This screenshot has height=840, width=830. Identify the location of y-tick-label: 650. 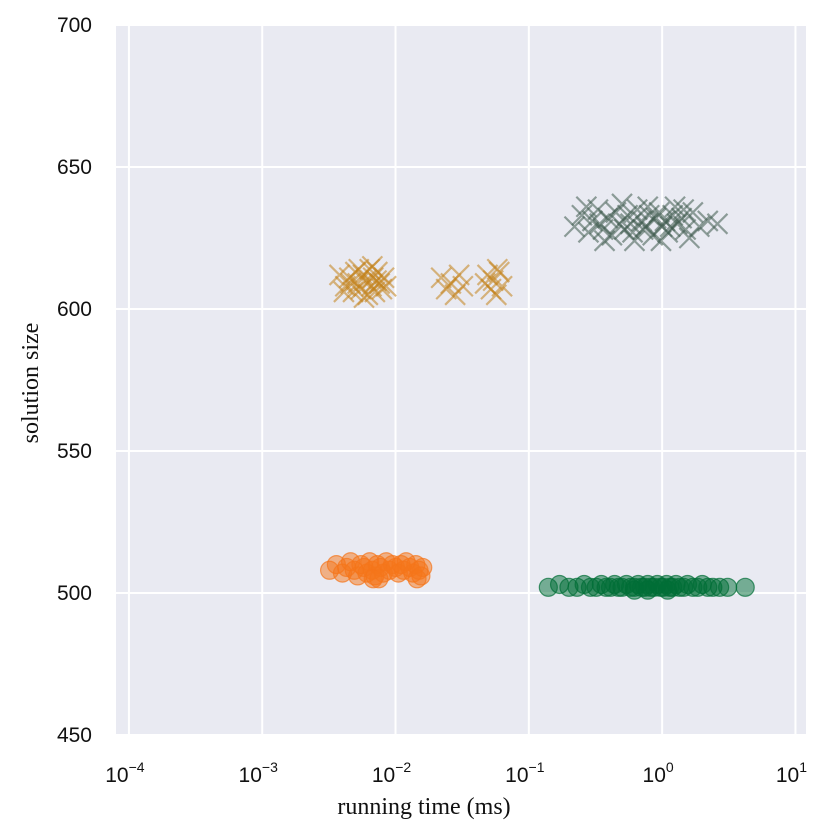
(74, 167).